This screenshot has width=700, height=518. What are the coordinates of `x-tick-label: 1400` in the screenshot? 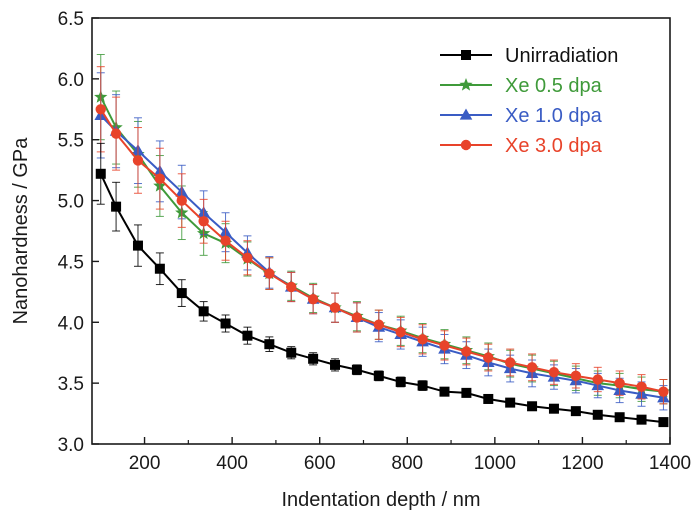 It's located at (670, 463).